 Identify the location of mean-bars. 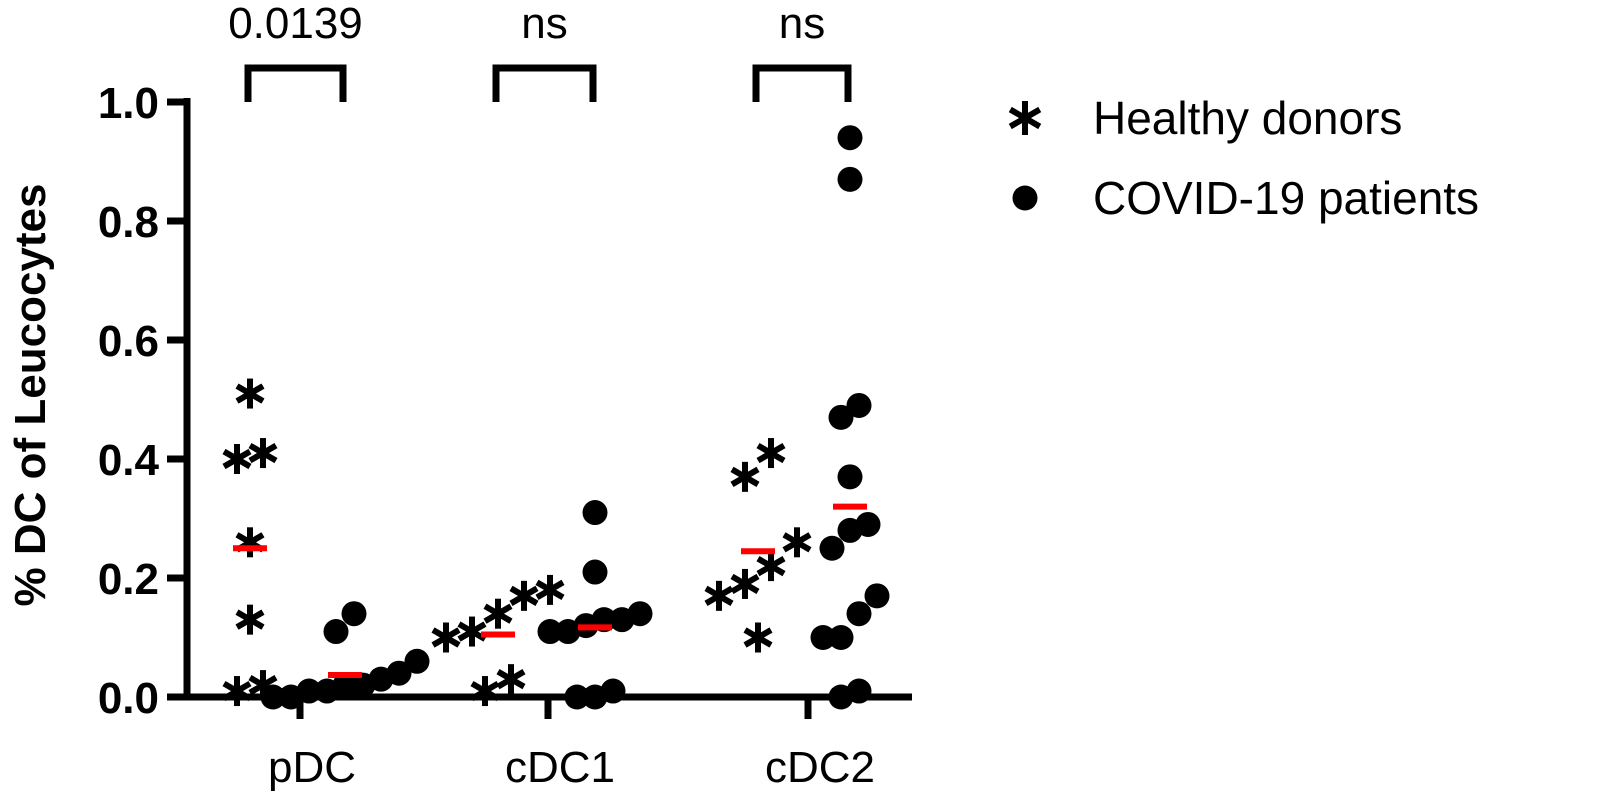
(550, 590).